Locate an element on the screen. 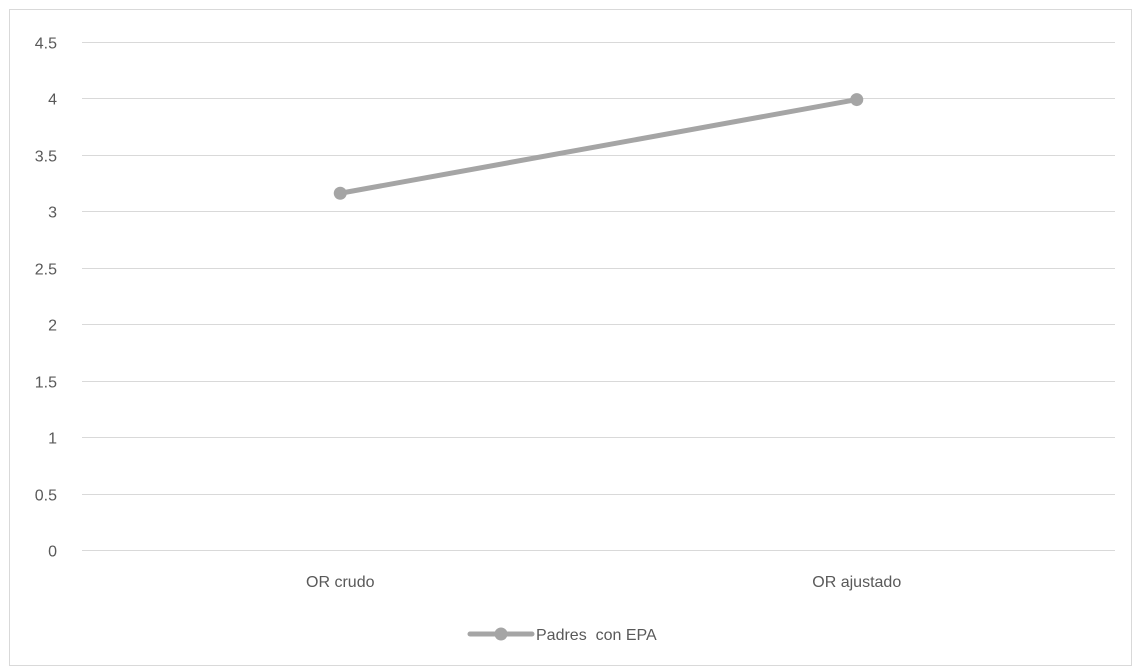 This screenshot has width=1141, height=666. y-tick-label: 2 is located at coordinates (52, 326).